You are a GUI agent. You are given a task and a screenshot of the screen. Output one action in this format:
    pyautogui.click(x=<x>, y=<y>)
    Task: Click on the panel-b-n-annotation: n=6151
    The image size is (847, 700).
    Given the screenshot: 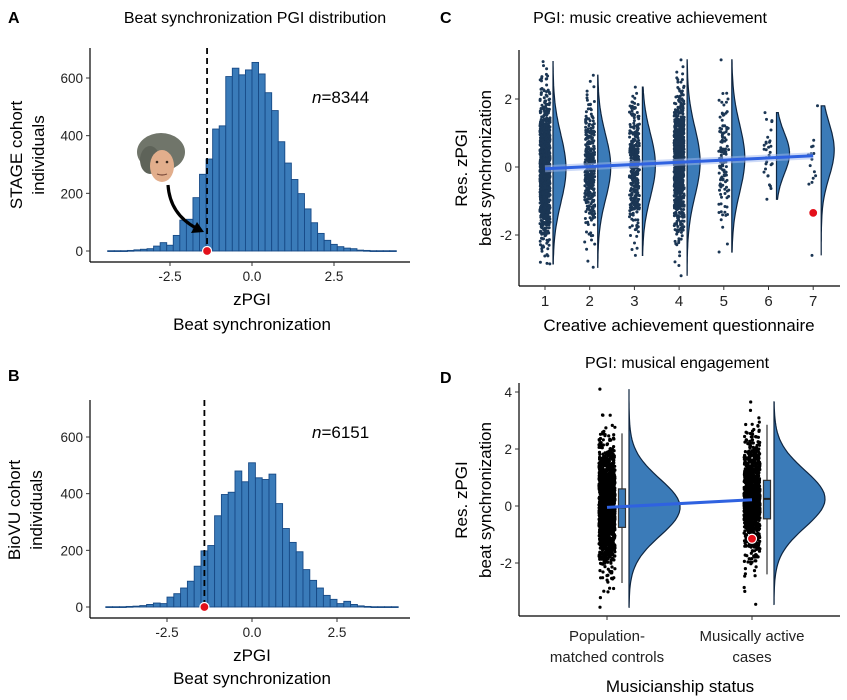 What is the action you would take?
    pyautogui.click(x=340, y=432)
    